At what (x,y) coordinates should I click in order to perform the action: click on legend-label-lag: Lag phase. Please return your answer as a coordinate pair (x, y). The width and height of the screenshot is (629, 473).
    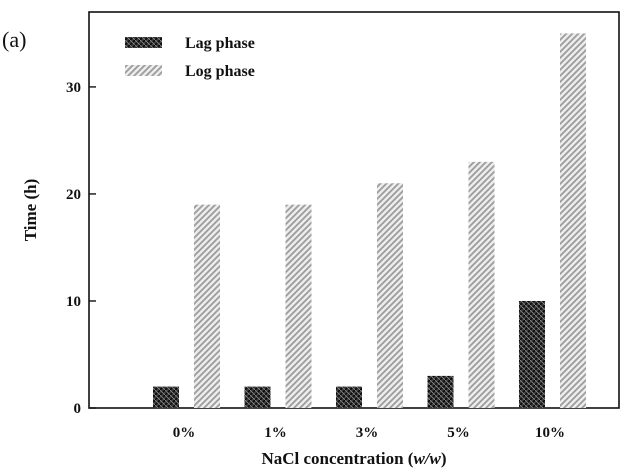
    Looking at the image, I should click on (220, 43).